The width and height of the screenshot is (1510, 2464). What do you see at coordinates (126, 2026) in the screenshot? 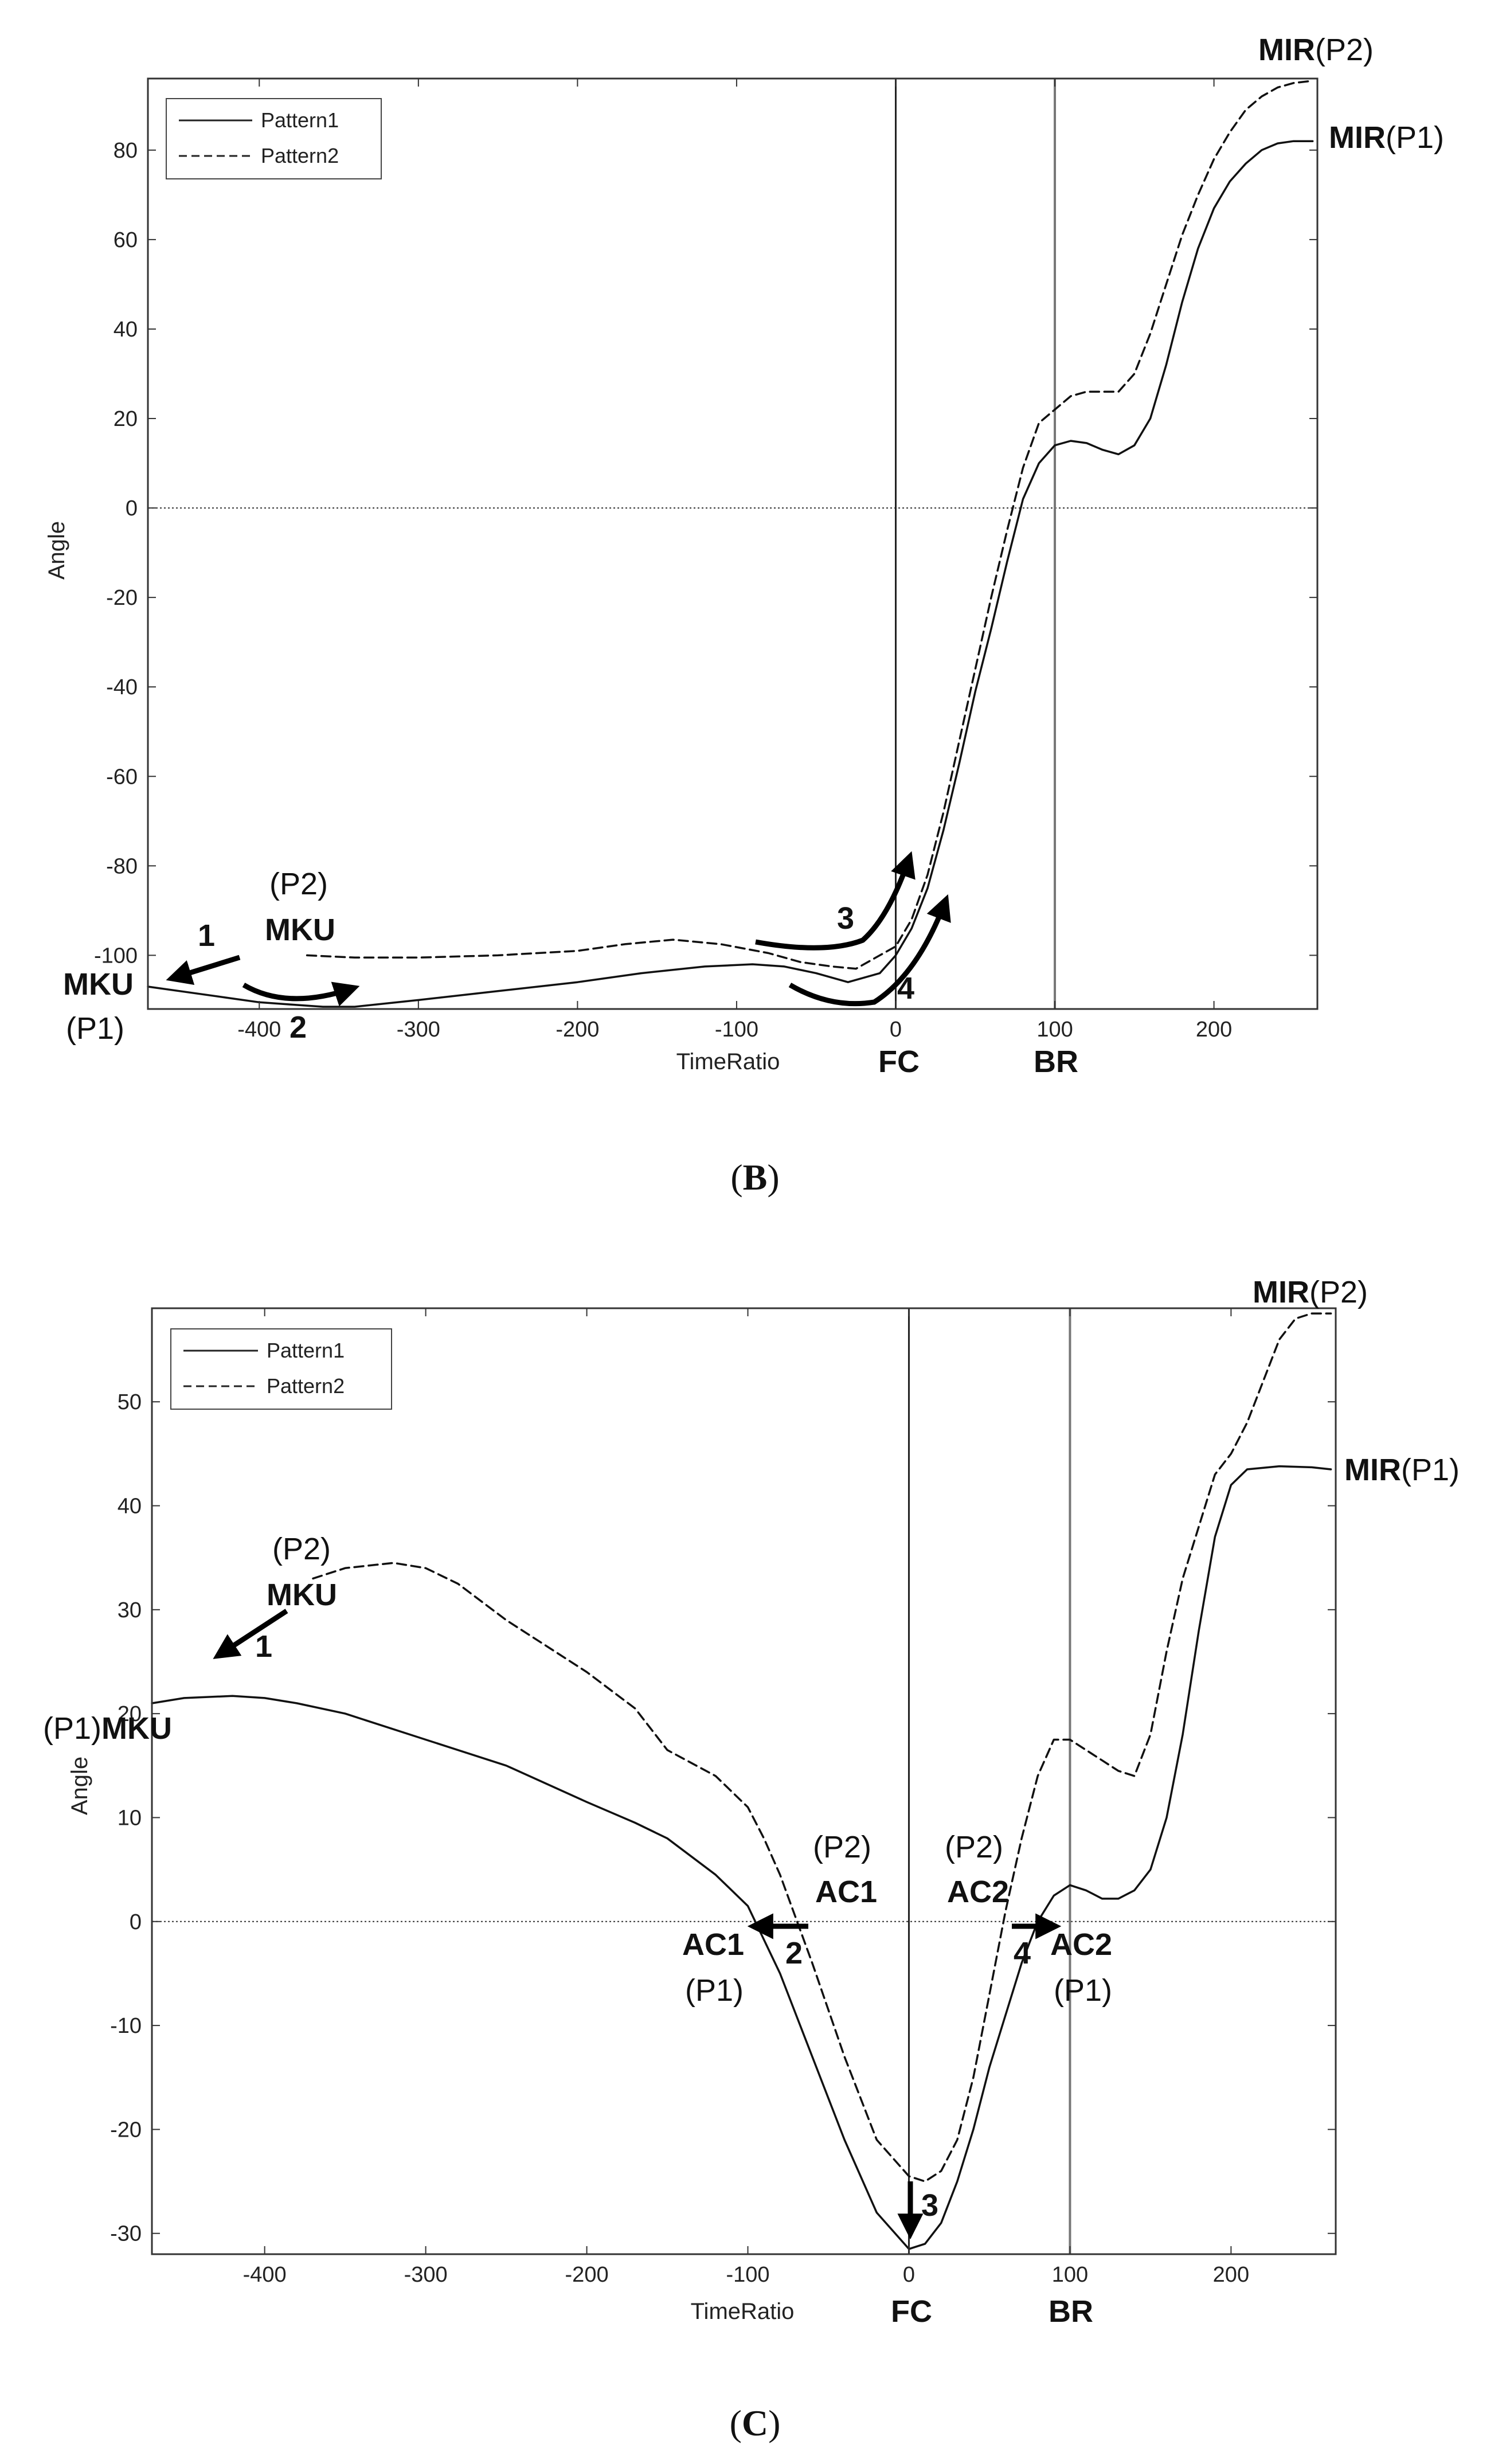
I see `y-tick-label: -10` at bounding box center [126, 2026].